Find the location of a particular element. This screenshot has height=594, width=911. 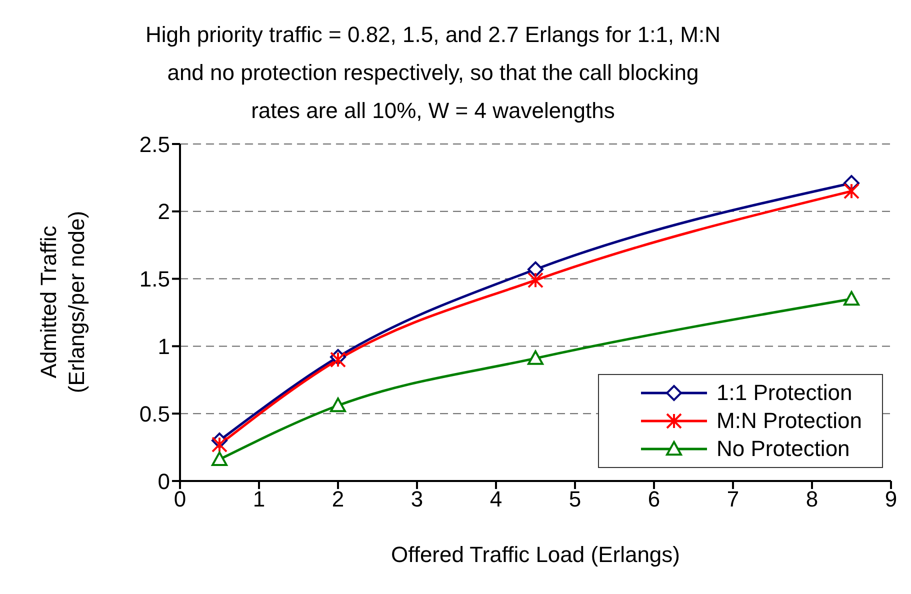

legend-label: No Protection is located at coordinates (783, 449).